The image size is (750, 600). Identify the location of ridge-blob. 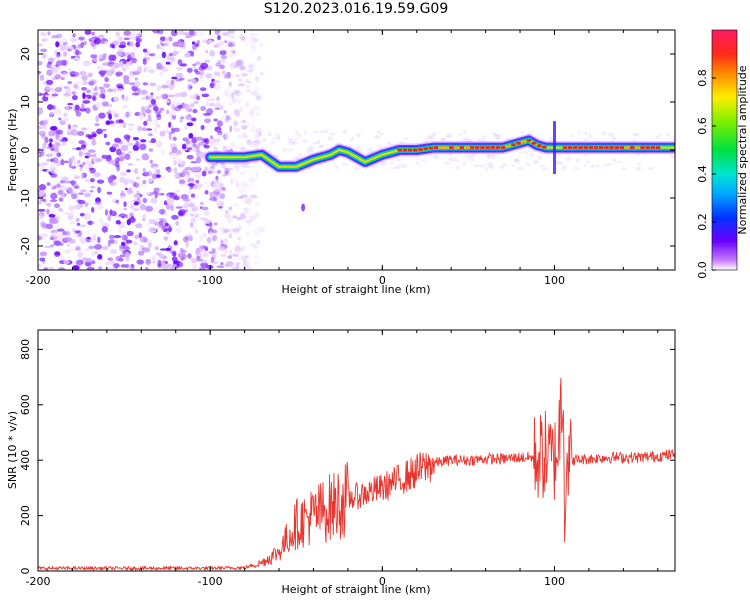
(303, 207).